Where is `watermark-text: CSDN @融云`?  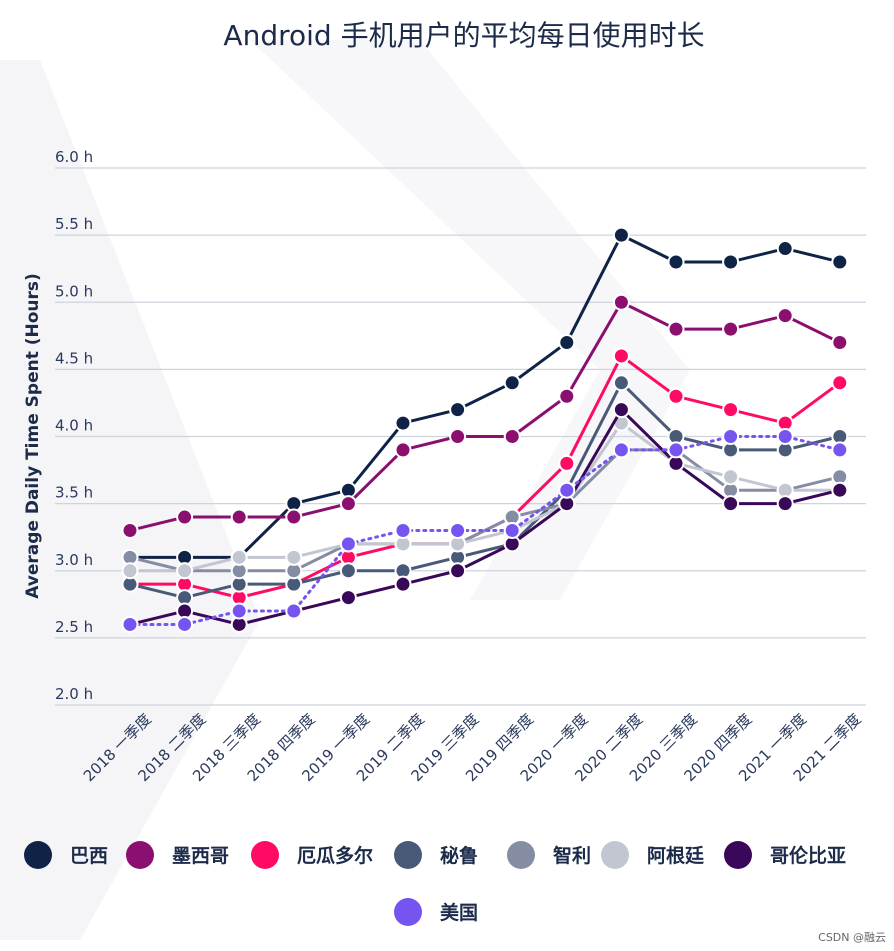
watermark-text: CSDN @融云 is located at coordinates (852, 937).